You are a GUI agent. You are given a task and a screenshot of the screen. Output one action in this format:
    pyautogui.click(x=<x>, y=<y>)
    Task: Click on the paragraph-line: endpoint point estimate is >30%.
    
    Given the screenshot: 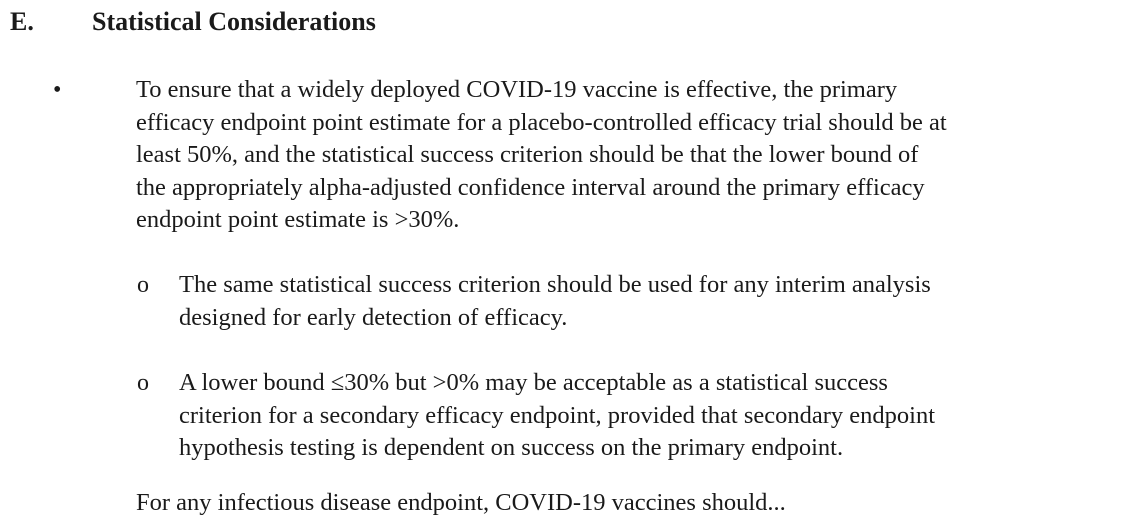 What is the action you would take?
    pyautogui.click(x=298, y=219)
    